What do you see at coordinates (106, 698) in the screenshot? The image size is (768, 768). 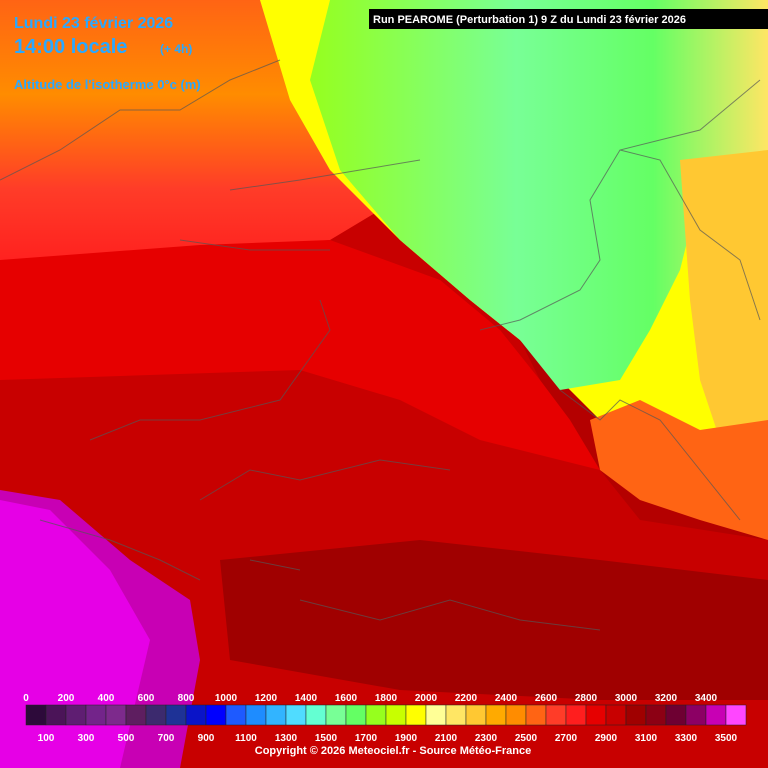 I see `legend-label: 400` at bounding box center [106, 698].